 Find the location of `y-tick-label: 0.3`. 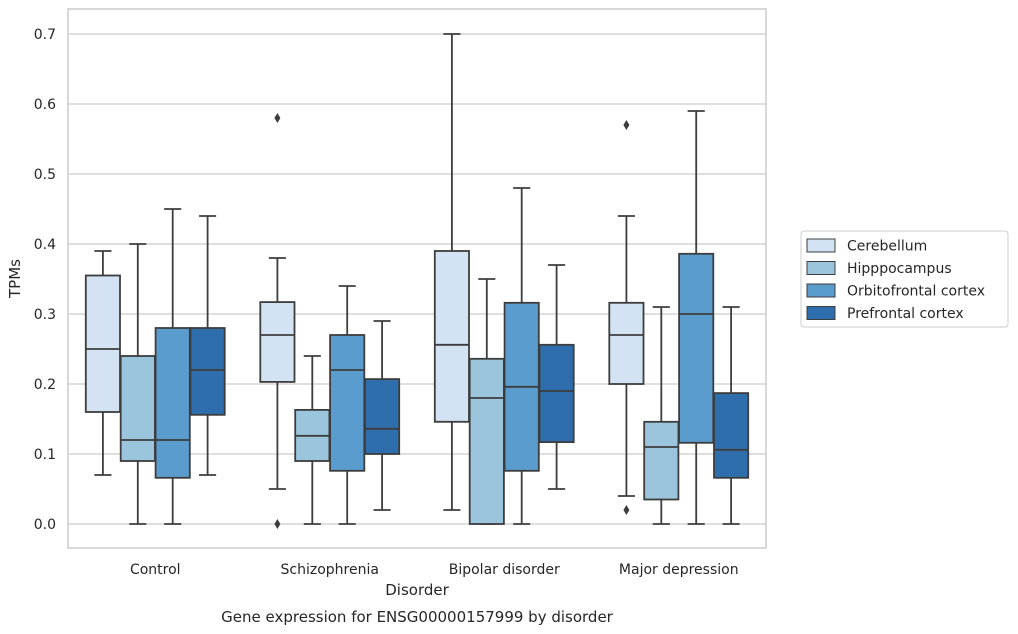

y-tick-label: 0.3 is located at coordinates (45, 315).